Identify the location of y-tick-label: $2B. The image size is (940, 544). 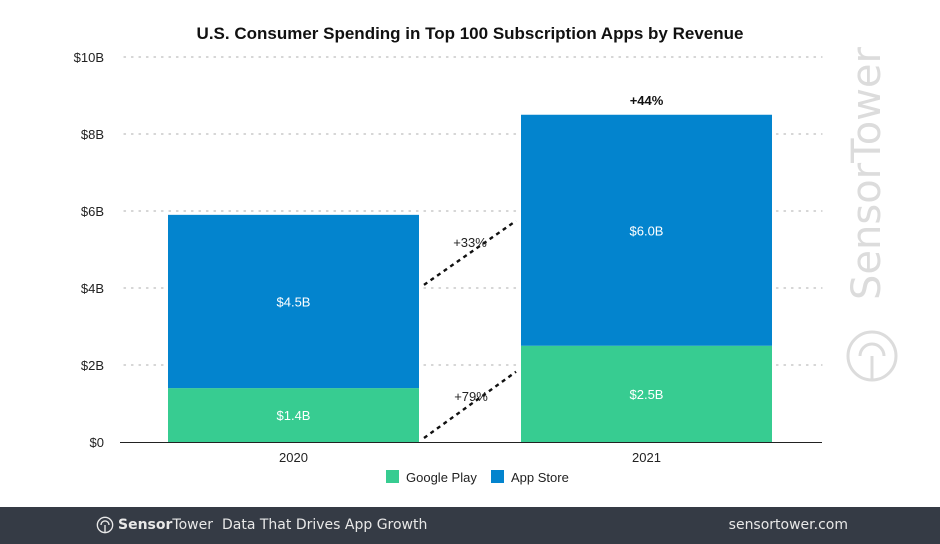
(92, 365).